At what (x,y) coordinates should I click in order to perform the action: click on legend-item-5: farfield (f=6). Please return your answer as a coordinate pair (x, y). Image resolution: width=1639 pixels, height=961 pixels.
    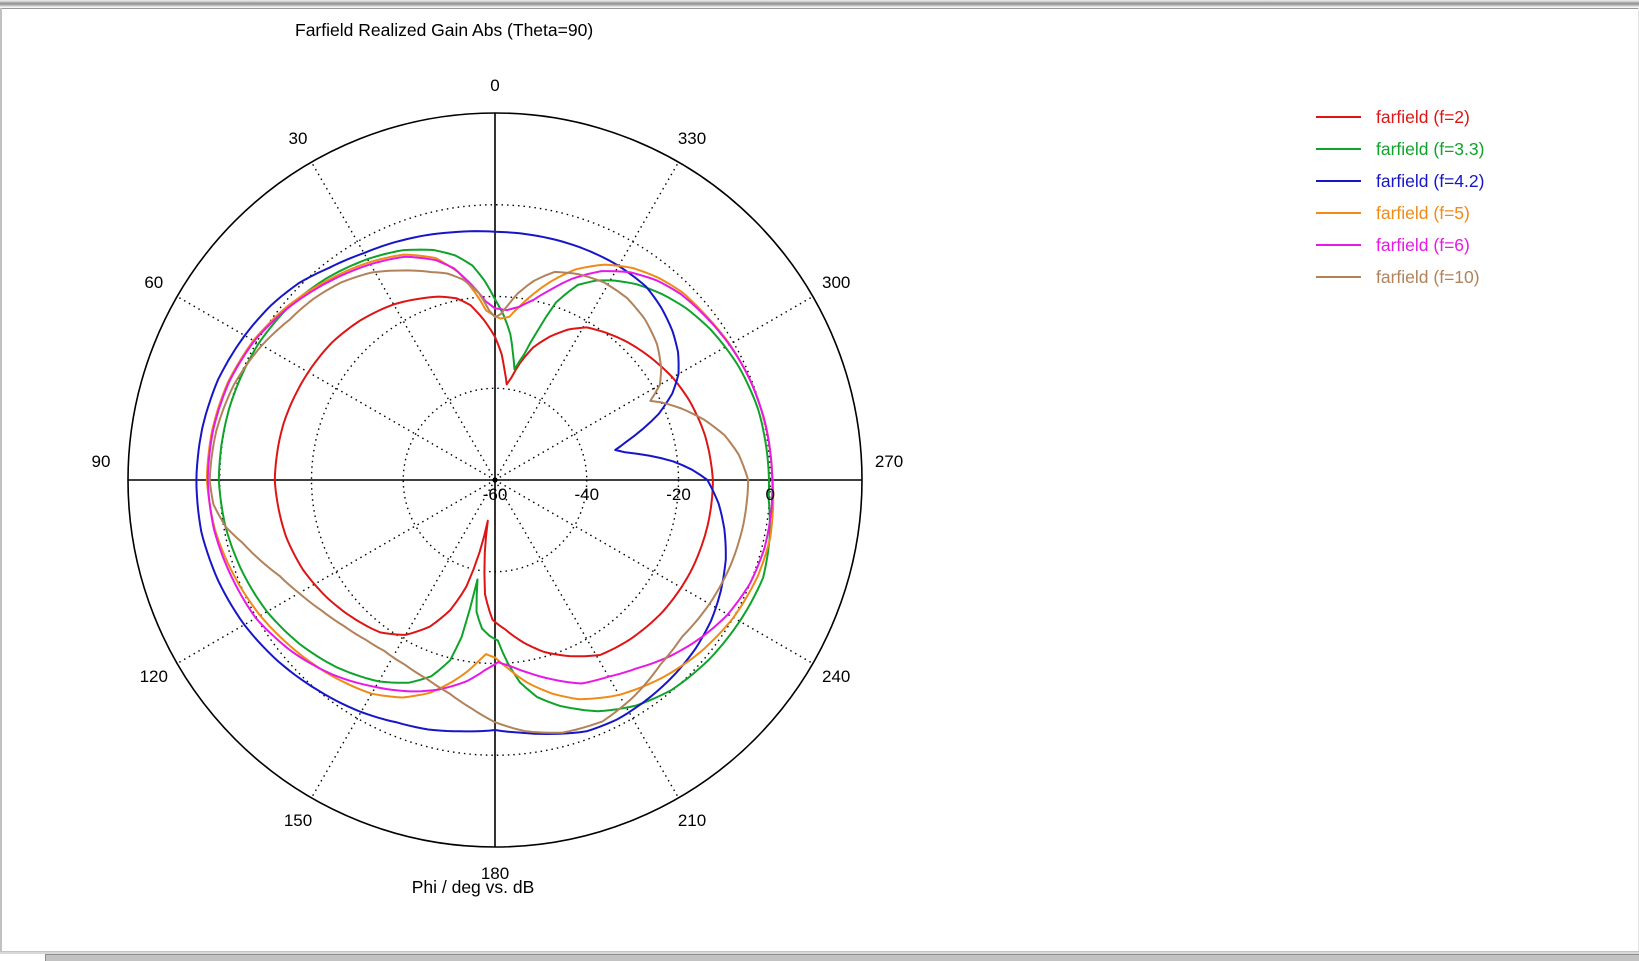
    Looking at the image, I should click on (1400, 245).